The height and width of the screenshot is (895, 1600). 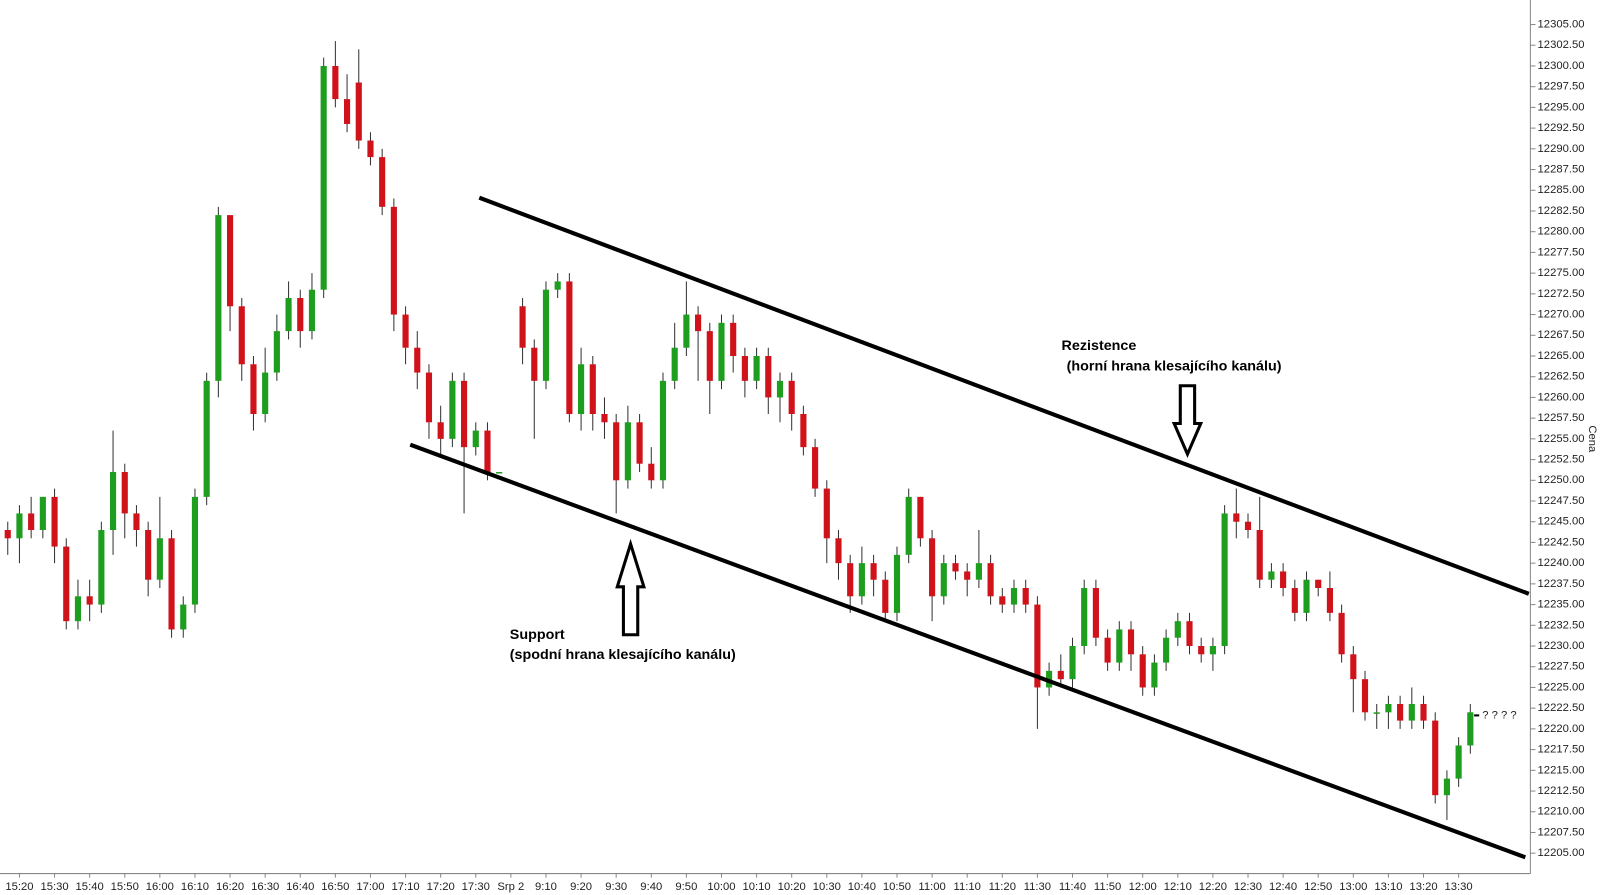 What do you see at coordinates (537, 635) in the screenshot?
I see `annotation: Support` at bounding box center [537, 635].